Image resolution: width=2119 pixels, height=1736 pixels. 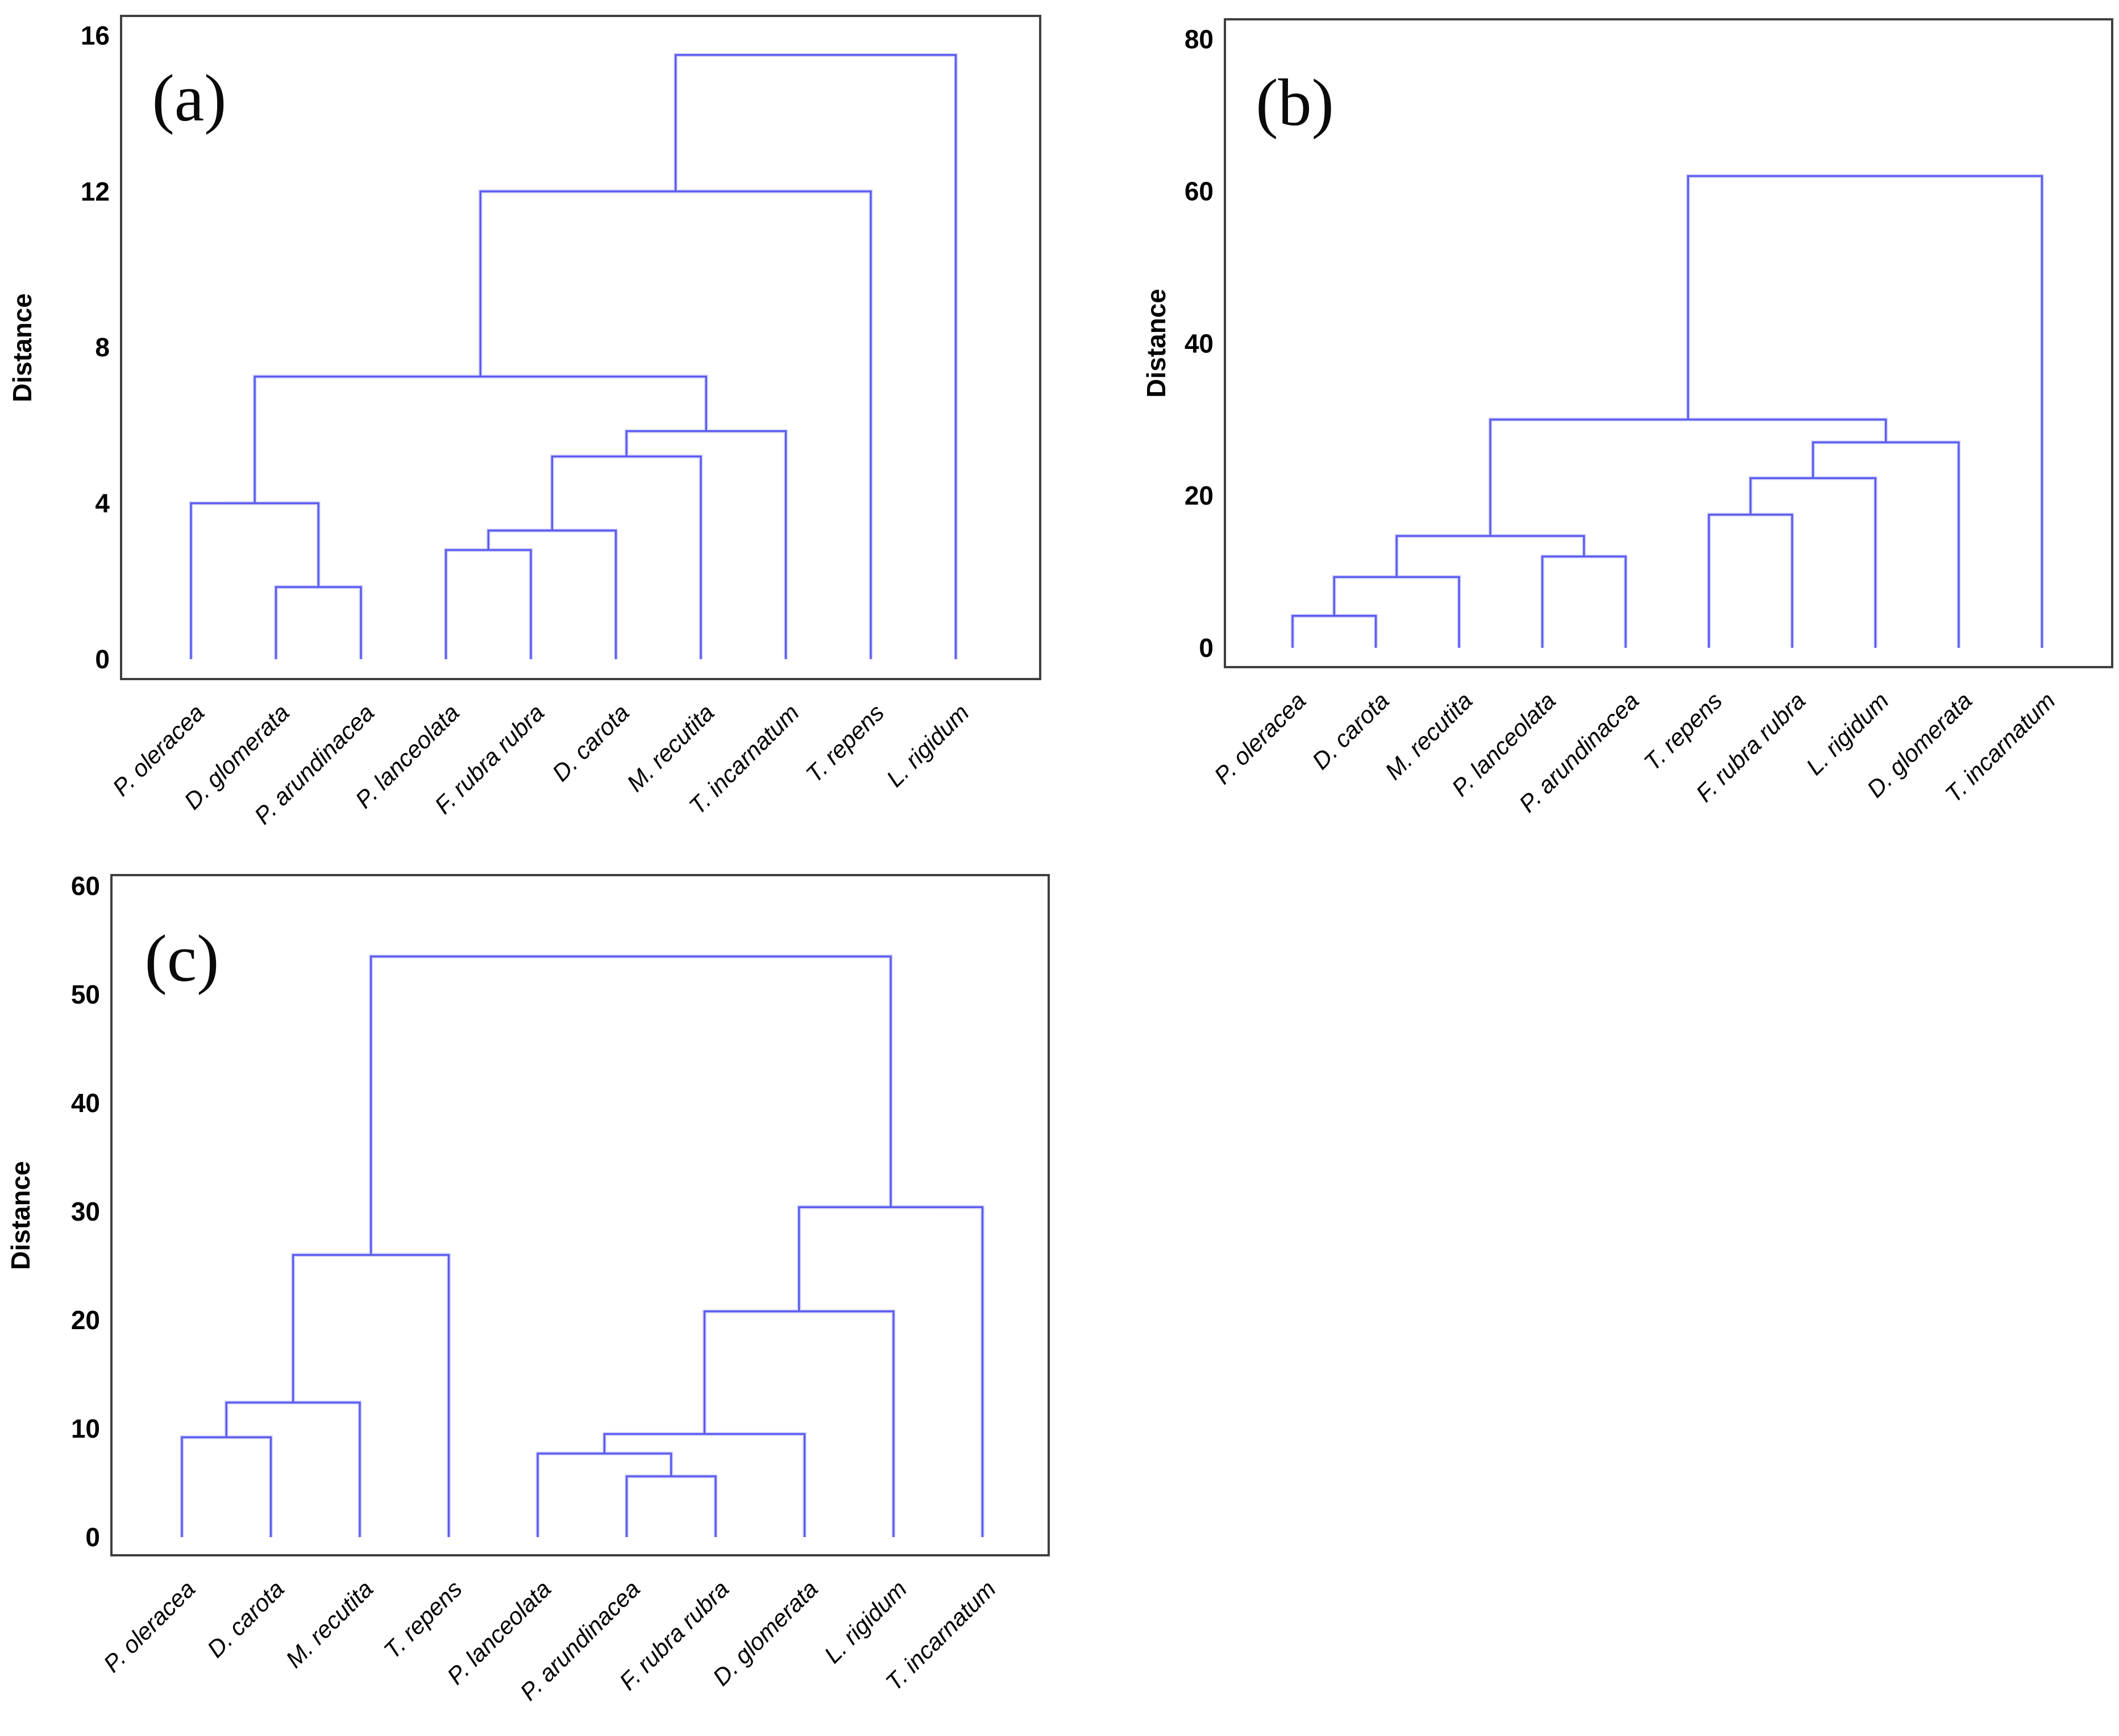 I want to click on panel-letter-a: (a), so click(x=189, y=98).